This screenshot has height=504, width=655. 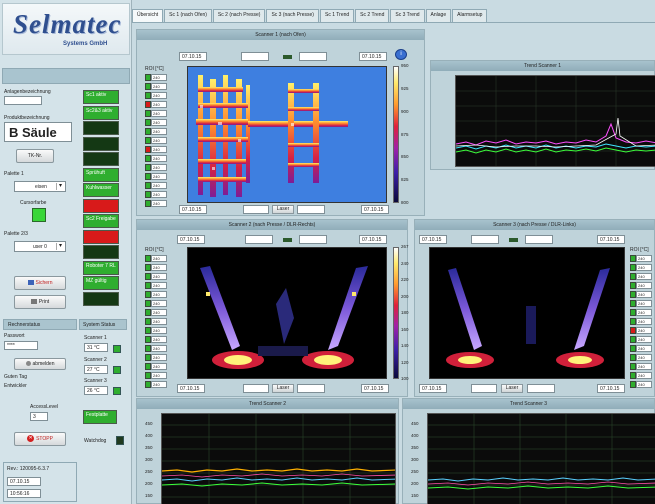 What do you see at coordinates (28, 364) in the screenshot?
I see `logout-icon` at bounding box center [28, 364].